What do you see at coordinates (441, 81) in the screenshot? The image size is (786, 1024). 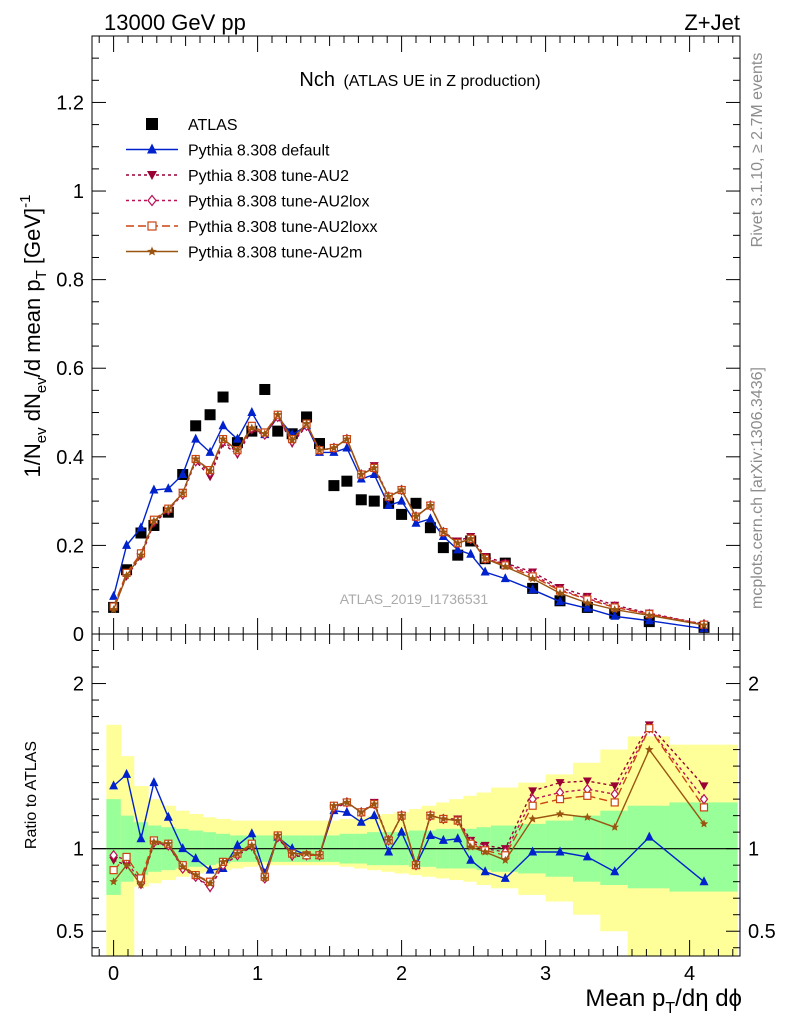 I see `plot-title-sub: (ATLAS UE in Z production)` at bounding box center [441, 81].